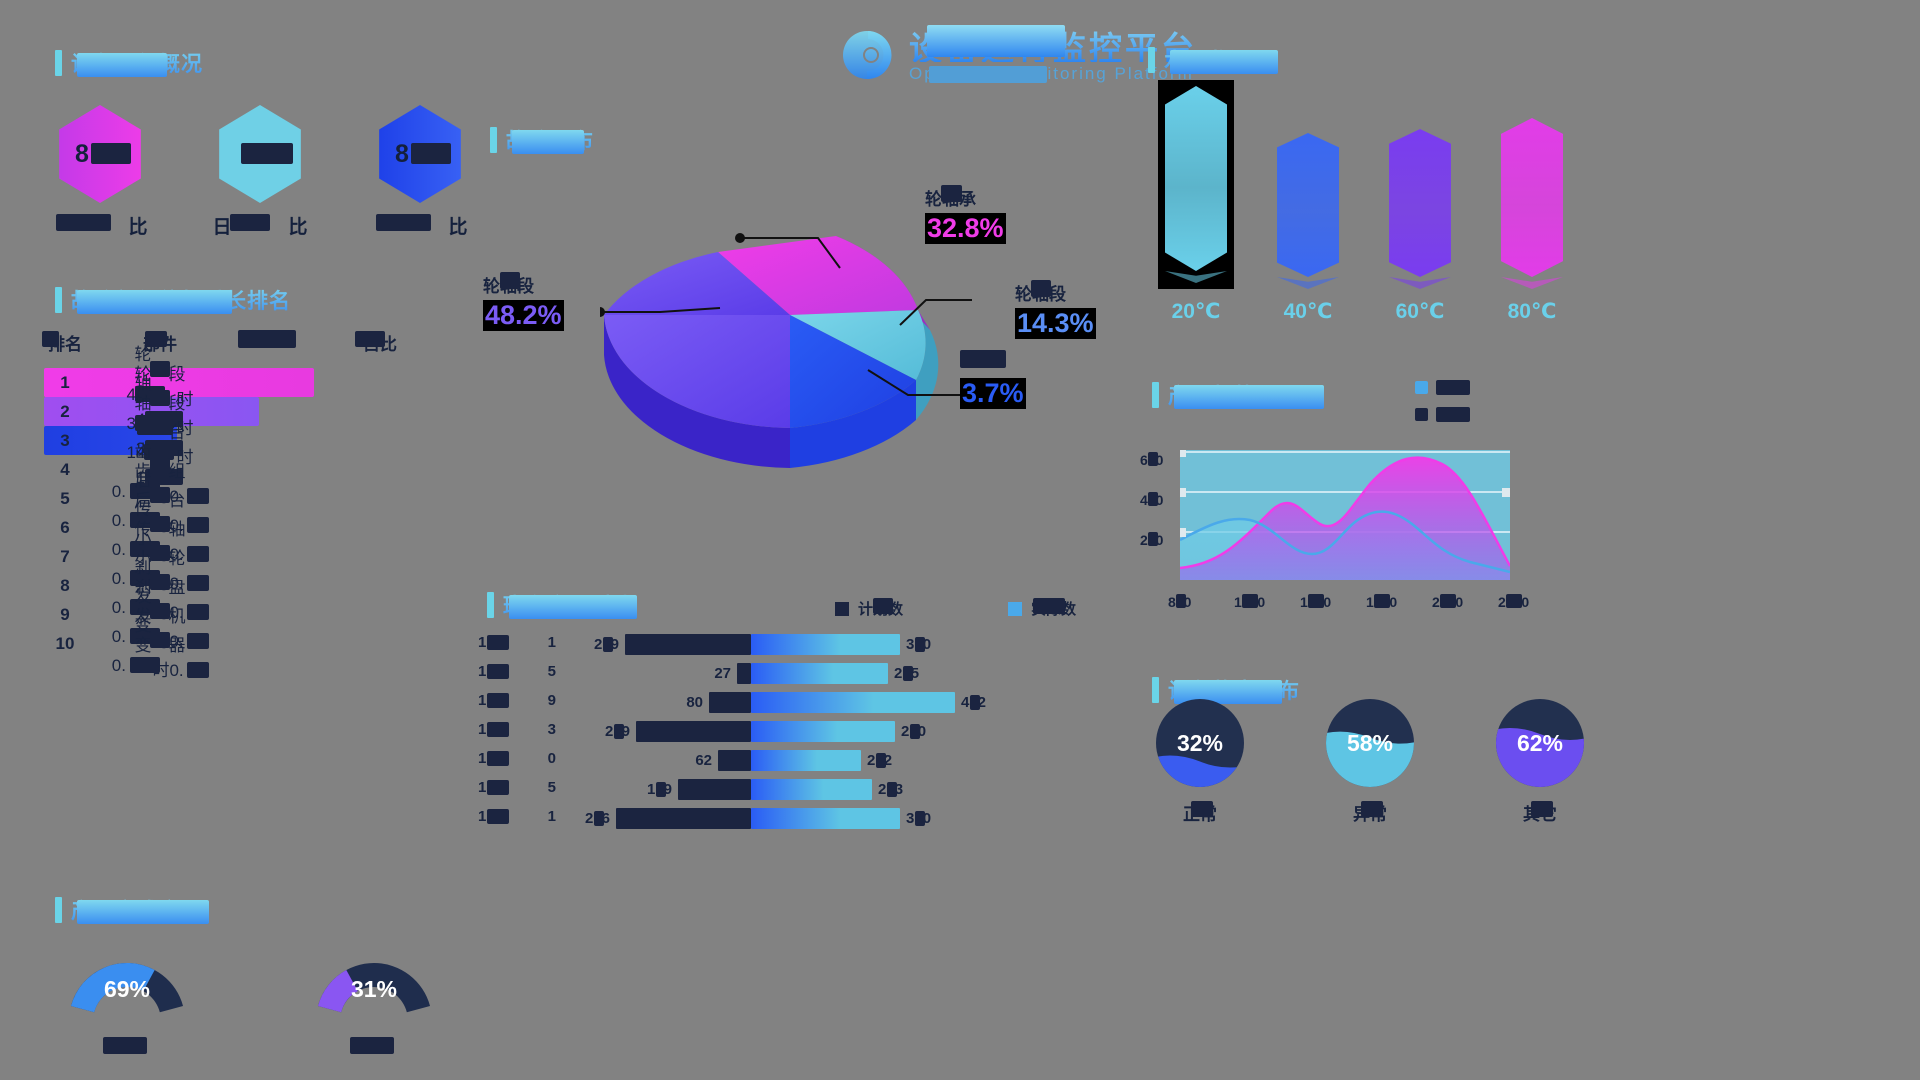 This screenshot has width=1920, height=1080. Describe the element at coordinates (653, 673) in the screenshot. I see `planned-value-group: 2727` at that location.